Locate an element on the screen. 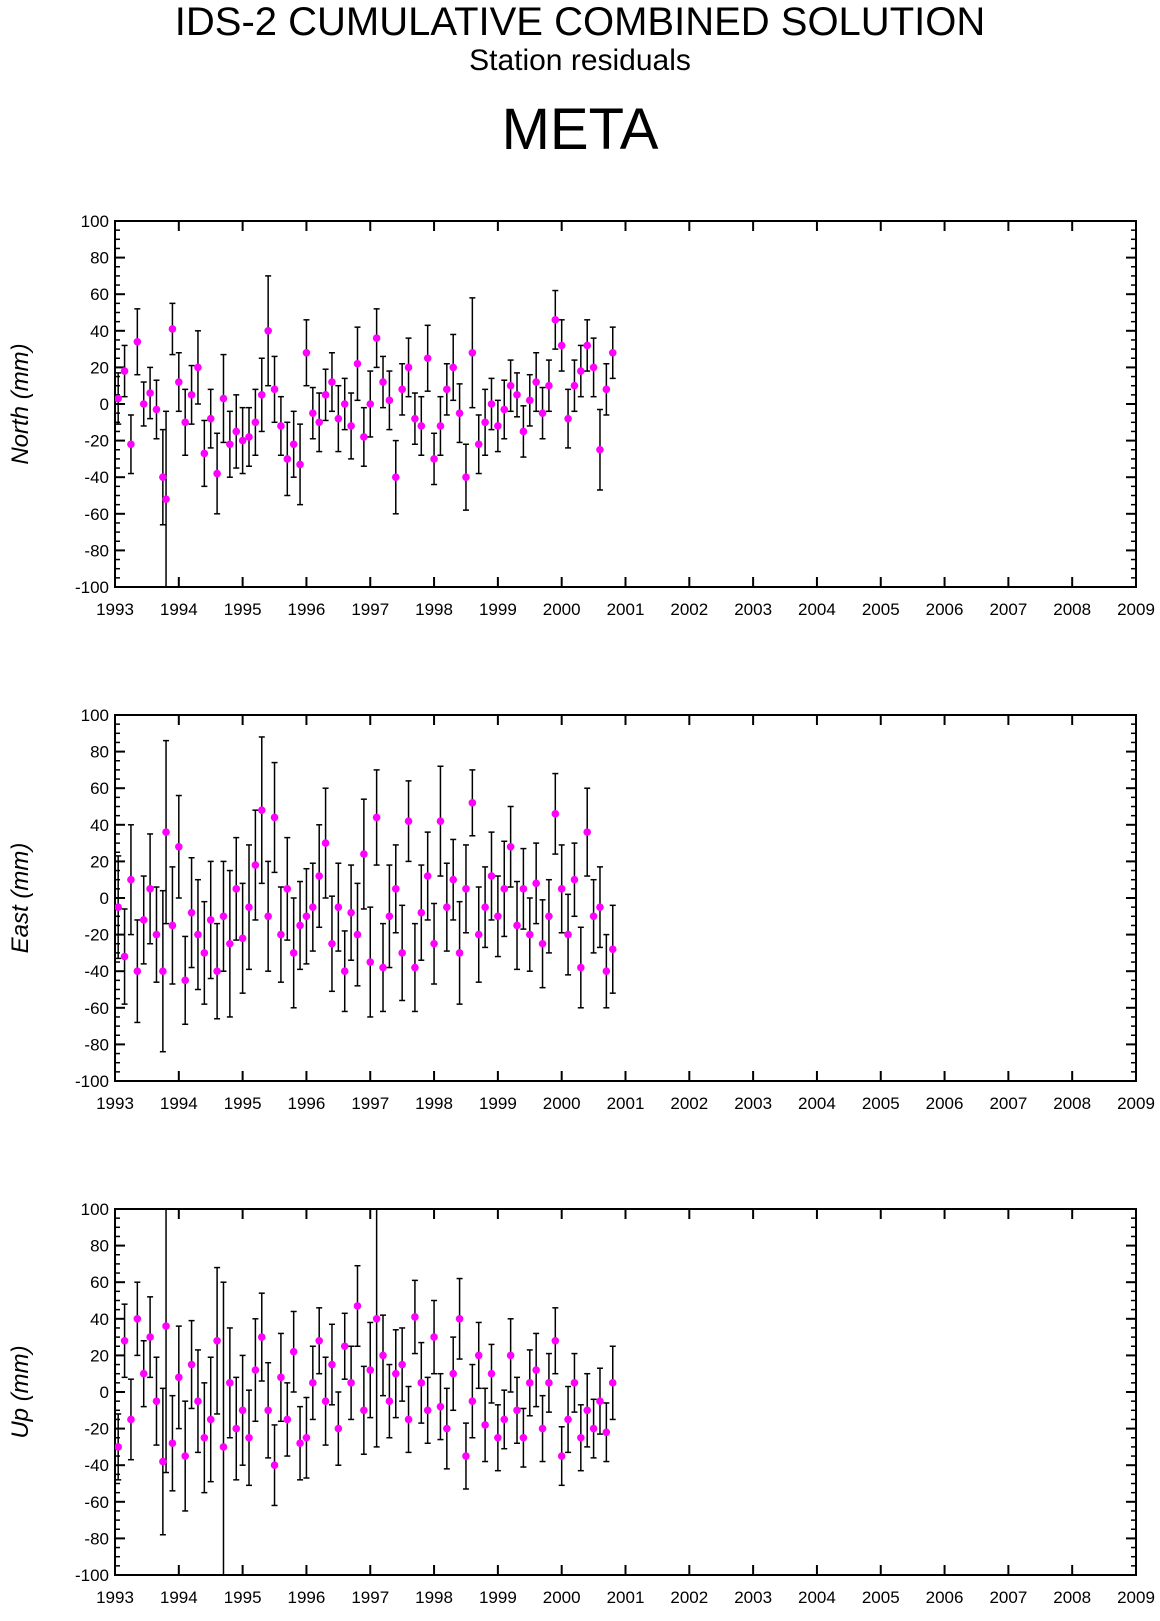  x-tick-label: 2005 is located at coordinates (881, 1103).